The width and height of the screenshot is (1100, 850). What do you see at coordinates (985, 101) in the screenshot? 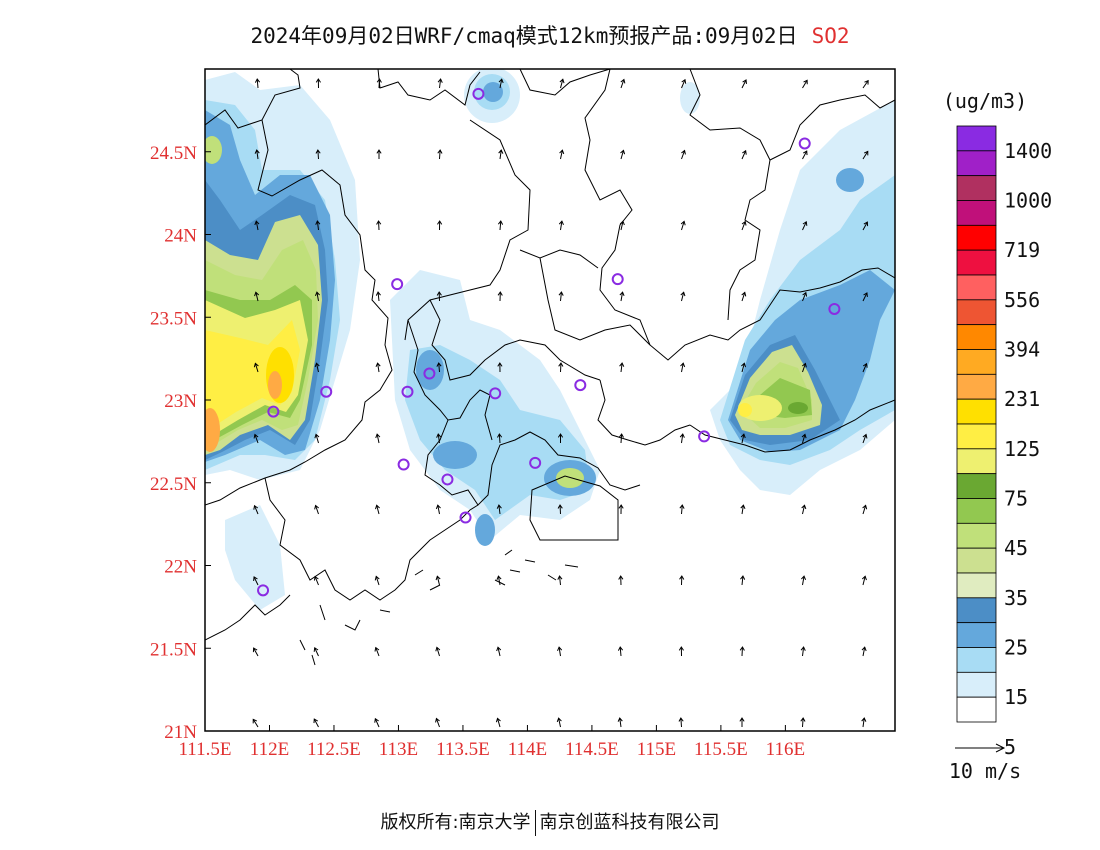
I see `colorbar-unit: (ug/m3)` at bounding box center [985, 101].